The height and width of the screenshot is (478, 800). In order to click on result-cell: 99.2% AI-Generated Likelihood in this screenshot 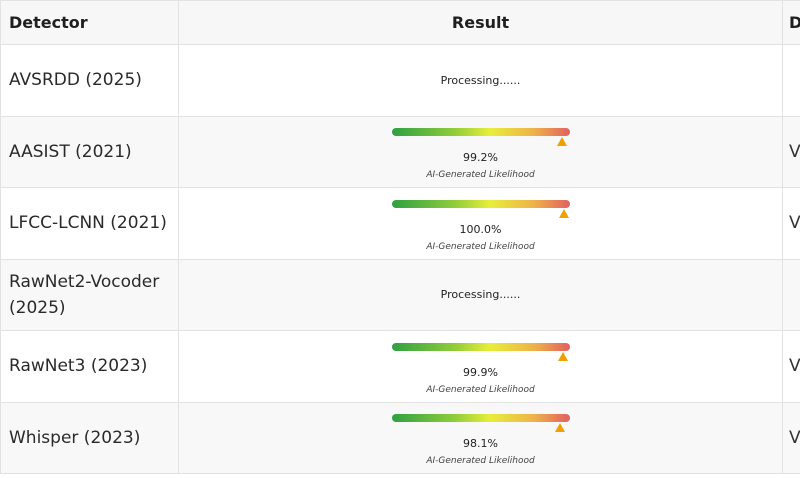, I will do `click(480, 151)`.